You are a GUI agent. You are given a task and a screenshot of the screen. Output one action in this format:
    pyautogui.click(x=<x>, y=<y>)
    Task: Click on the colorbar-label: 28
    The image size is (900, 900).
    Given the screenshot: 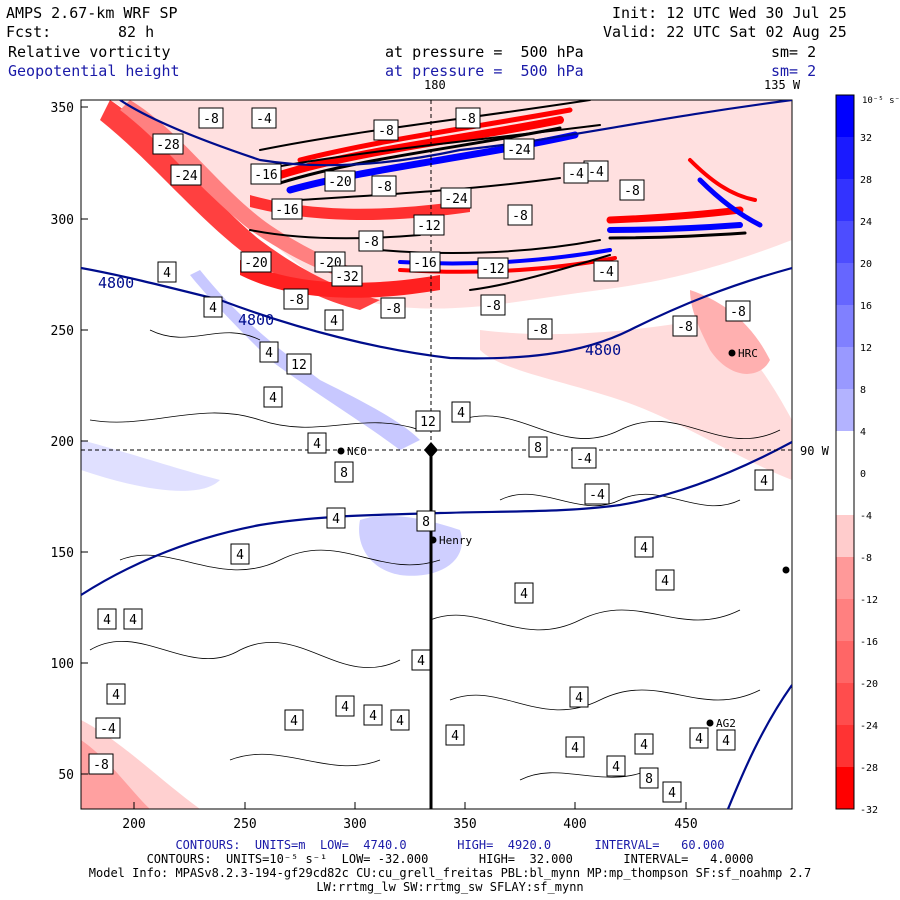 What is the action you would take?
    pyautogui.click(x=866, y=180)
    